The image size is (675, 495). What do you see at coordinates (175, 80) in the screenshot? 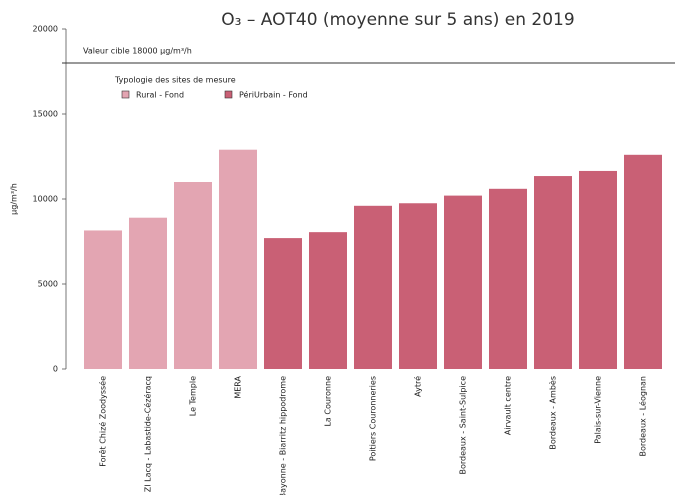
I see `legend-title: Typologie des sites de mesure` at bounding box center [175, 80].